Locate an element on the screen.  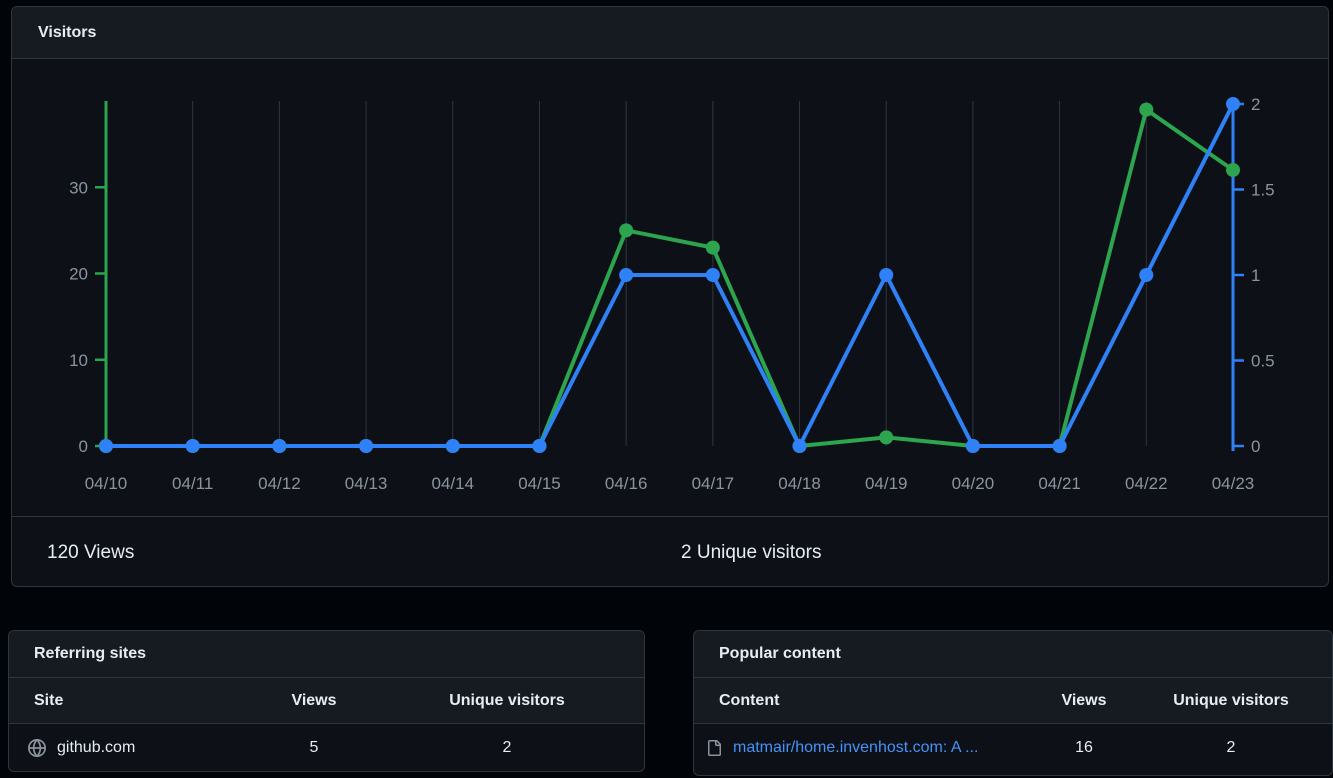
x-axis-label: 04/10 is located at coordinates (106, 483).